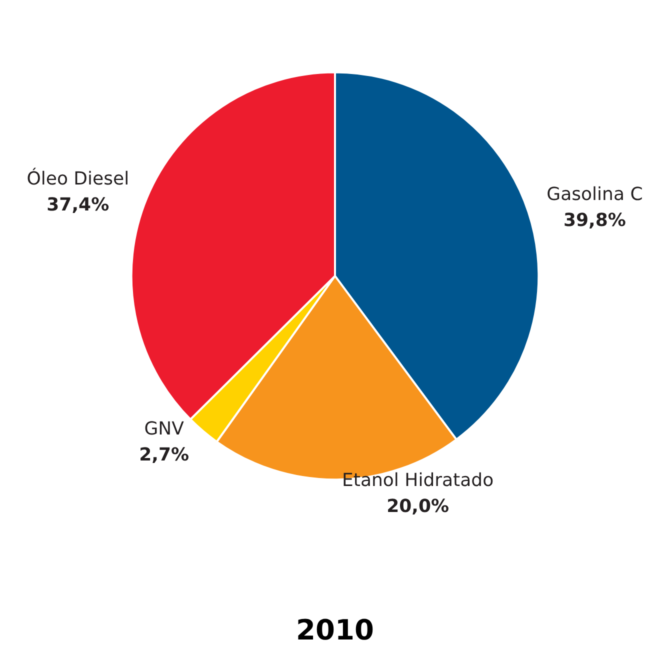 Image resolution: width=670 pixels, height=657 pixels. What do you see at coordinates (594, 195) in the screenshot?
I see `slice-label: Gasolina C` at bounding box center [594, 195].